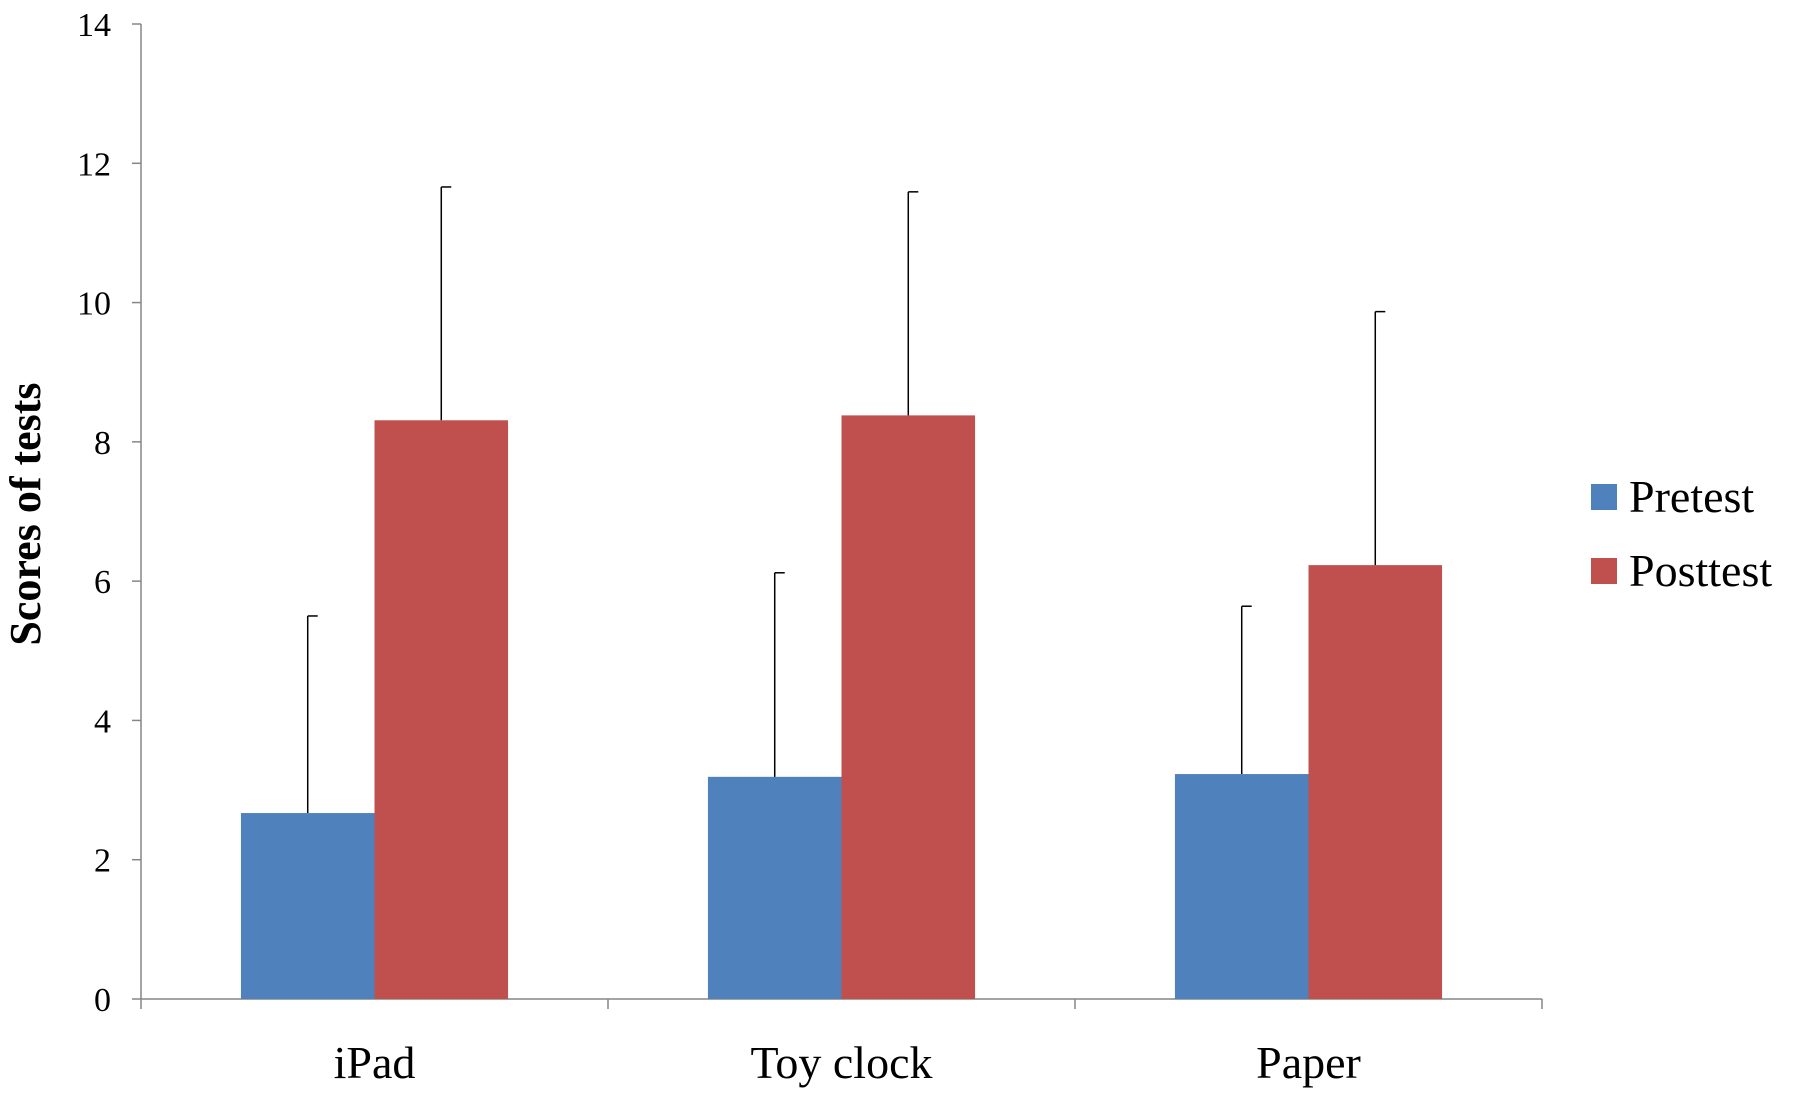 The width and height of the screenshot is (1800, 1098). Describe the element at coordinates (102, 721) in the screenshot. I see `y-tick-label: 4` at that location.